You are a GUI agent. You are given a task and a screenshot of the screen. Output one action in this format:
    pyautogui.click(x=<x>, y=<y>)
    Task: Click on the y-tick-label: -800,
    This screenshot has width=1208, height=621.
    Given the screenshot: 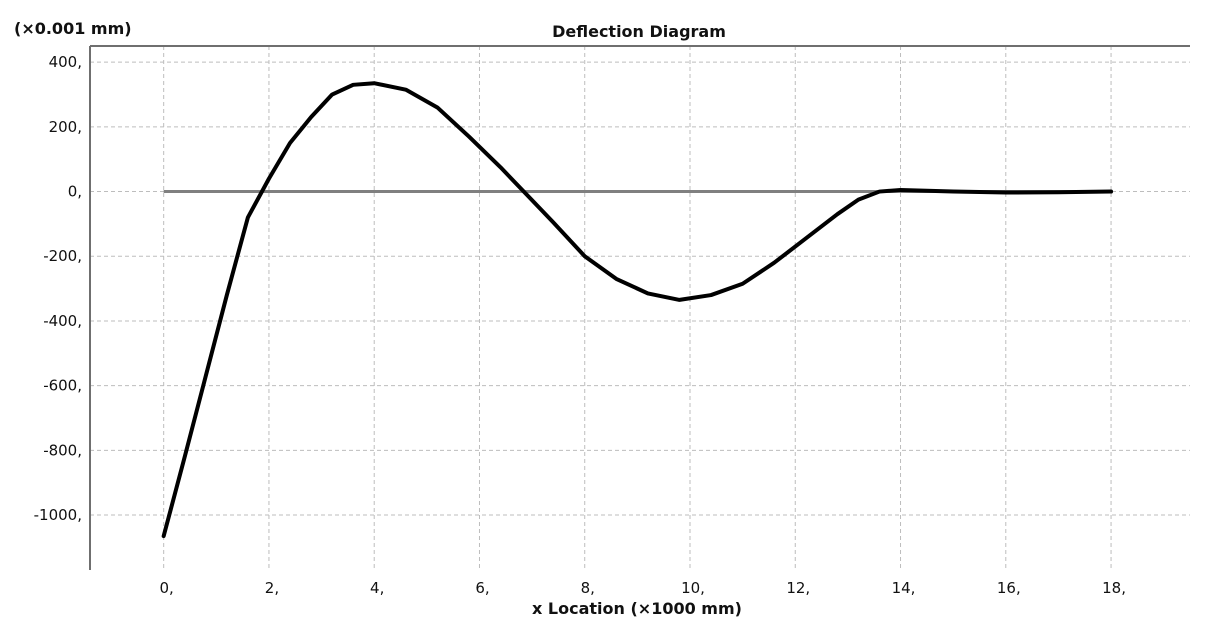 What is the action you would take?
    pyautogui.click(x=62, y=450)
    